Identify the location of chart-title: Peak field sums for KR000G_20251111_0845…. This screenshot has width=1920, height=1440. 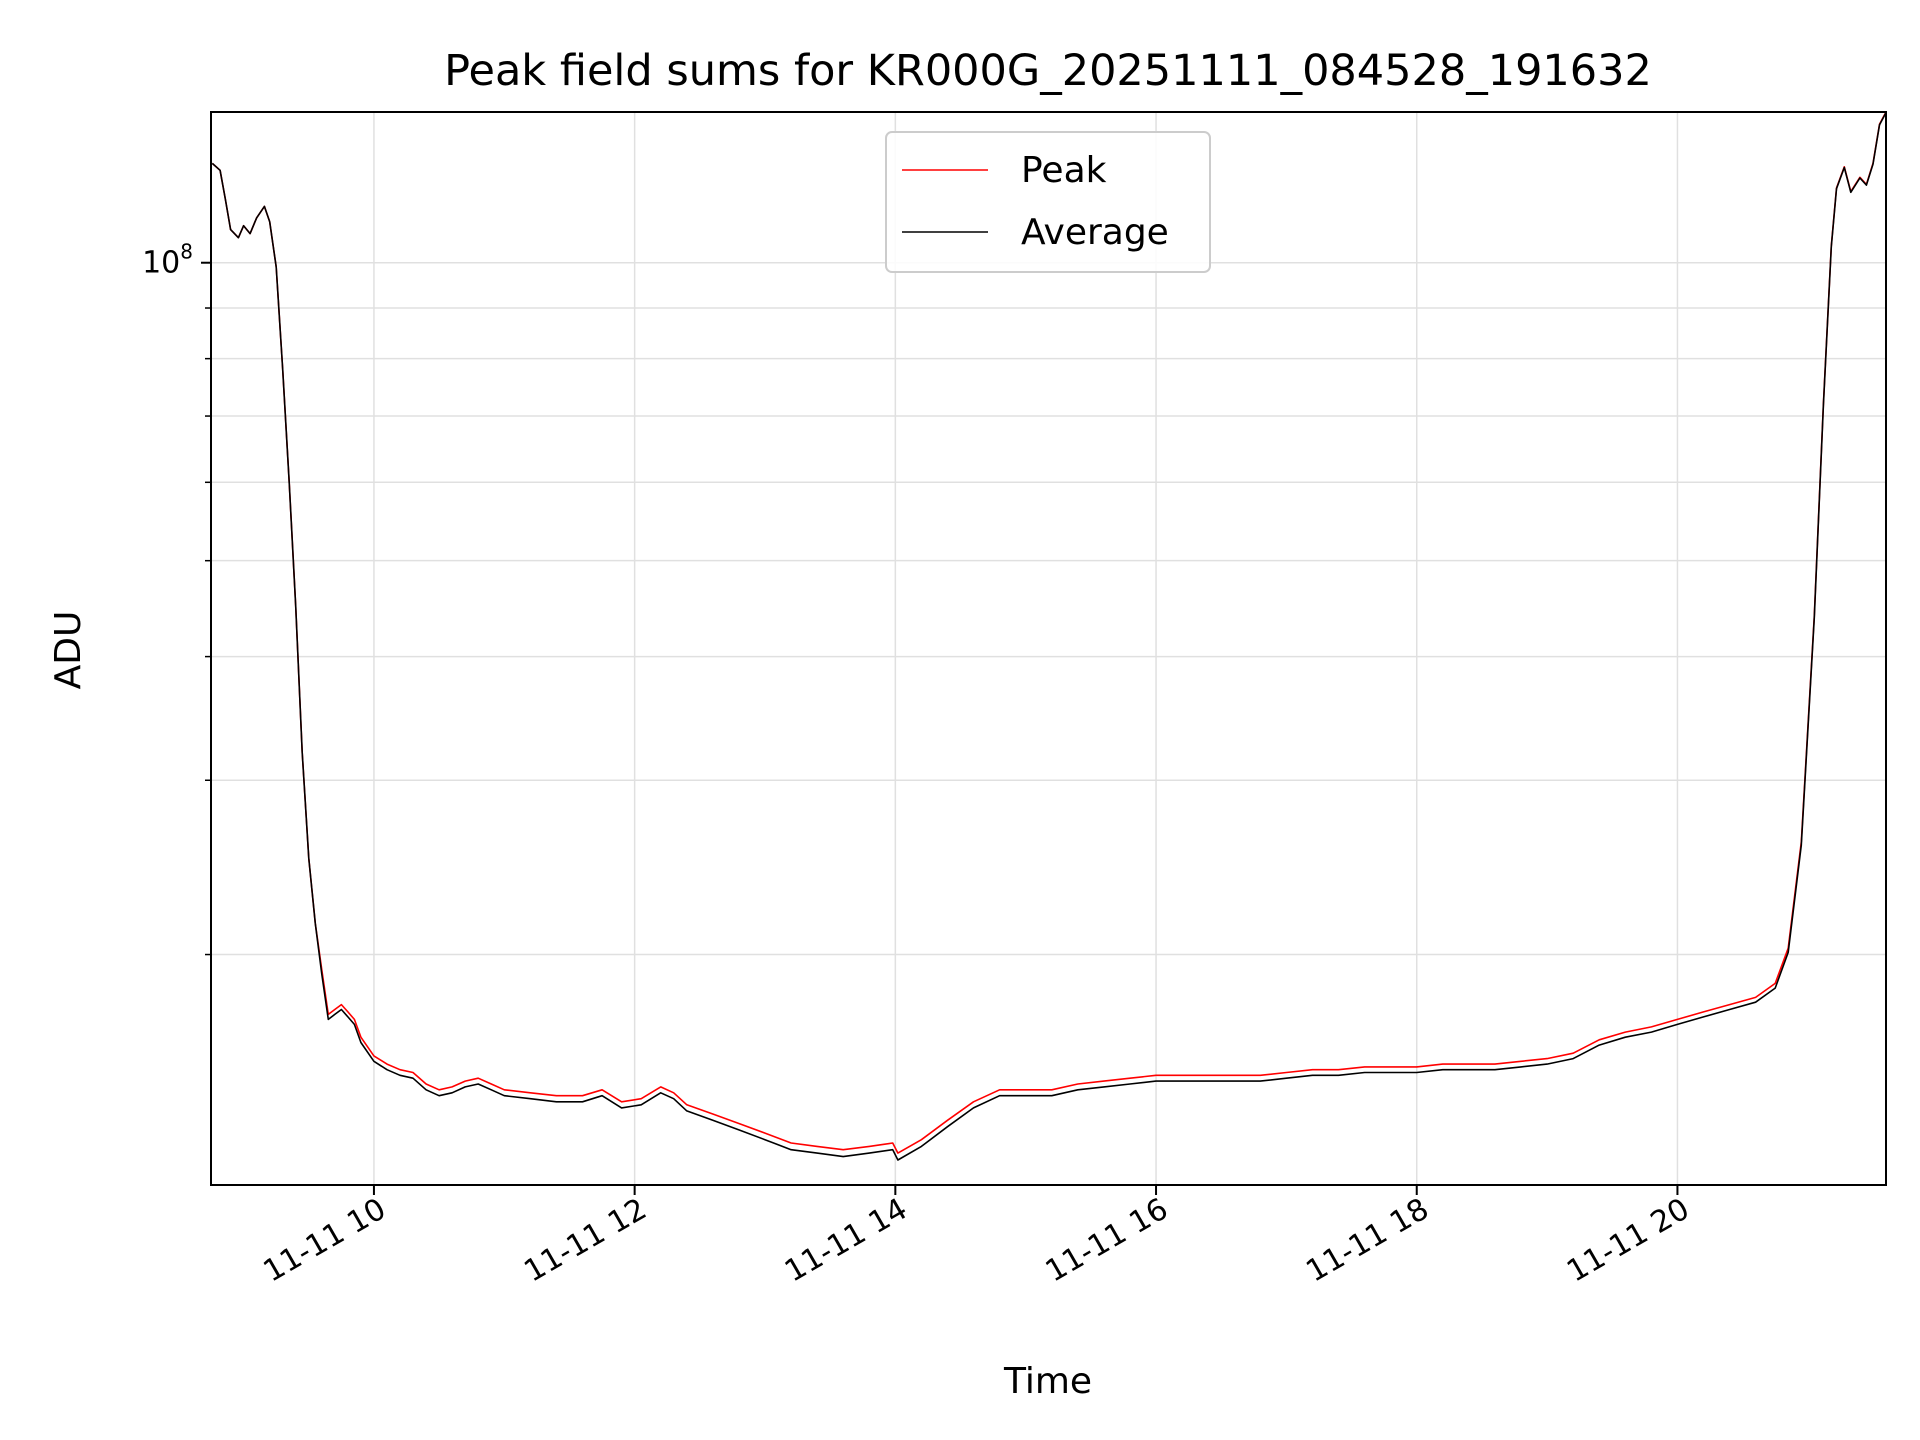
(1048, 71).